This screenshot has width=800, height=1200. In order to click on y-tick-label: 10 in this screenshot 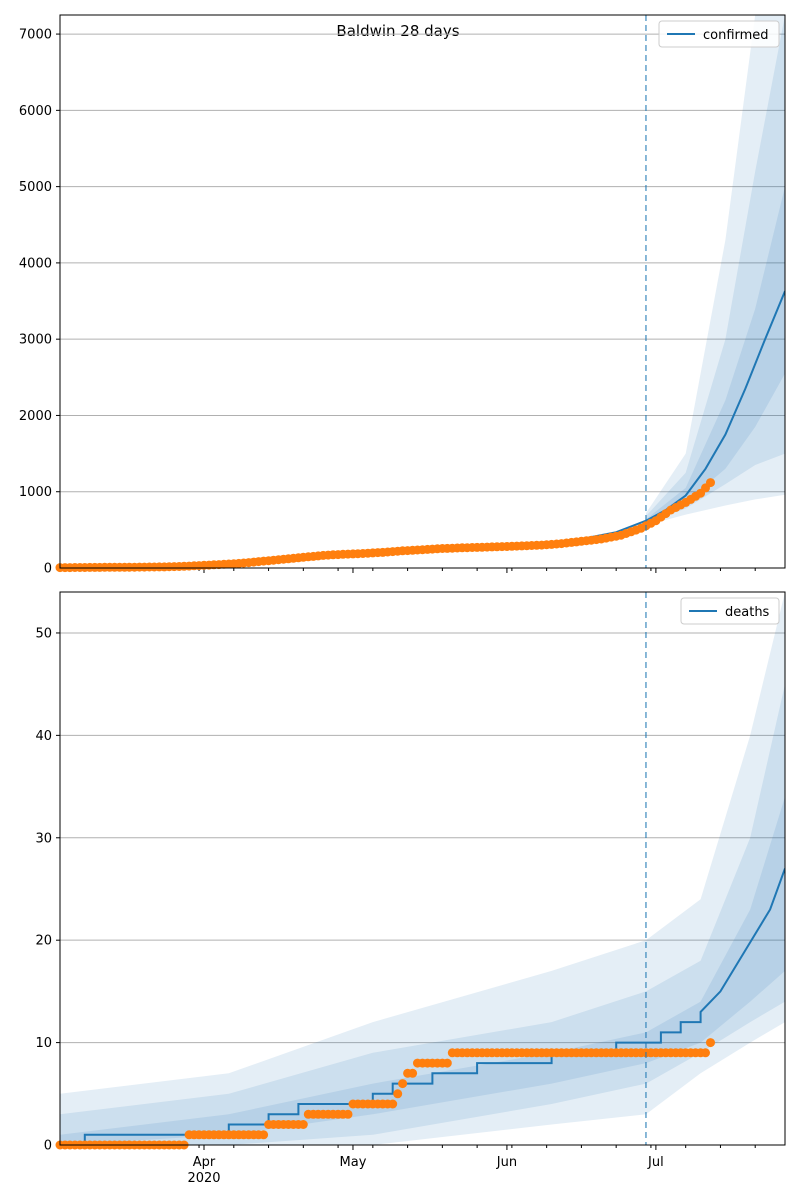, I will do `click(43, 1043)`.